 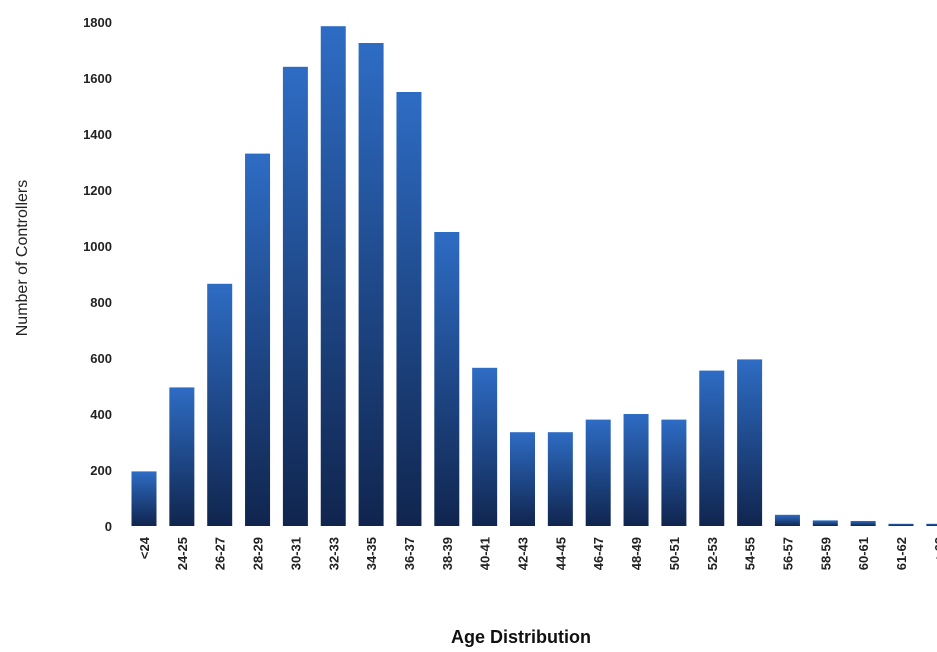 I want to click on x-tick-label: 32-33, so click(x=333, y=553).